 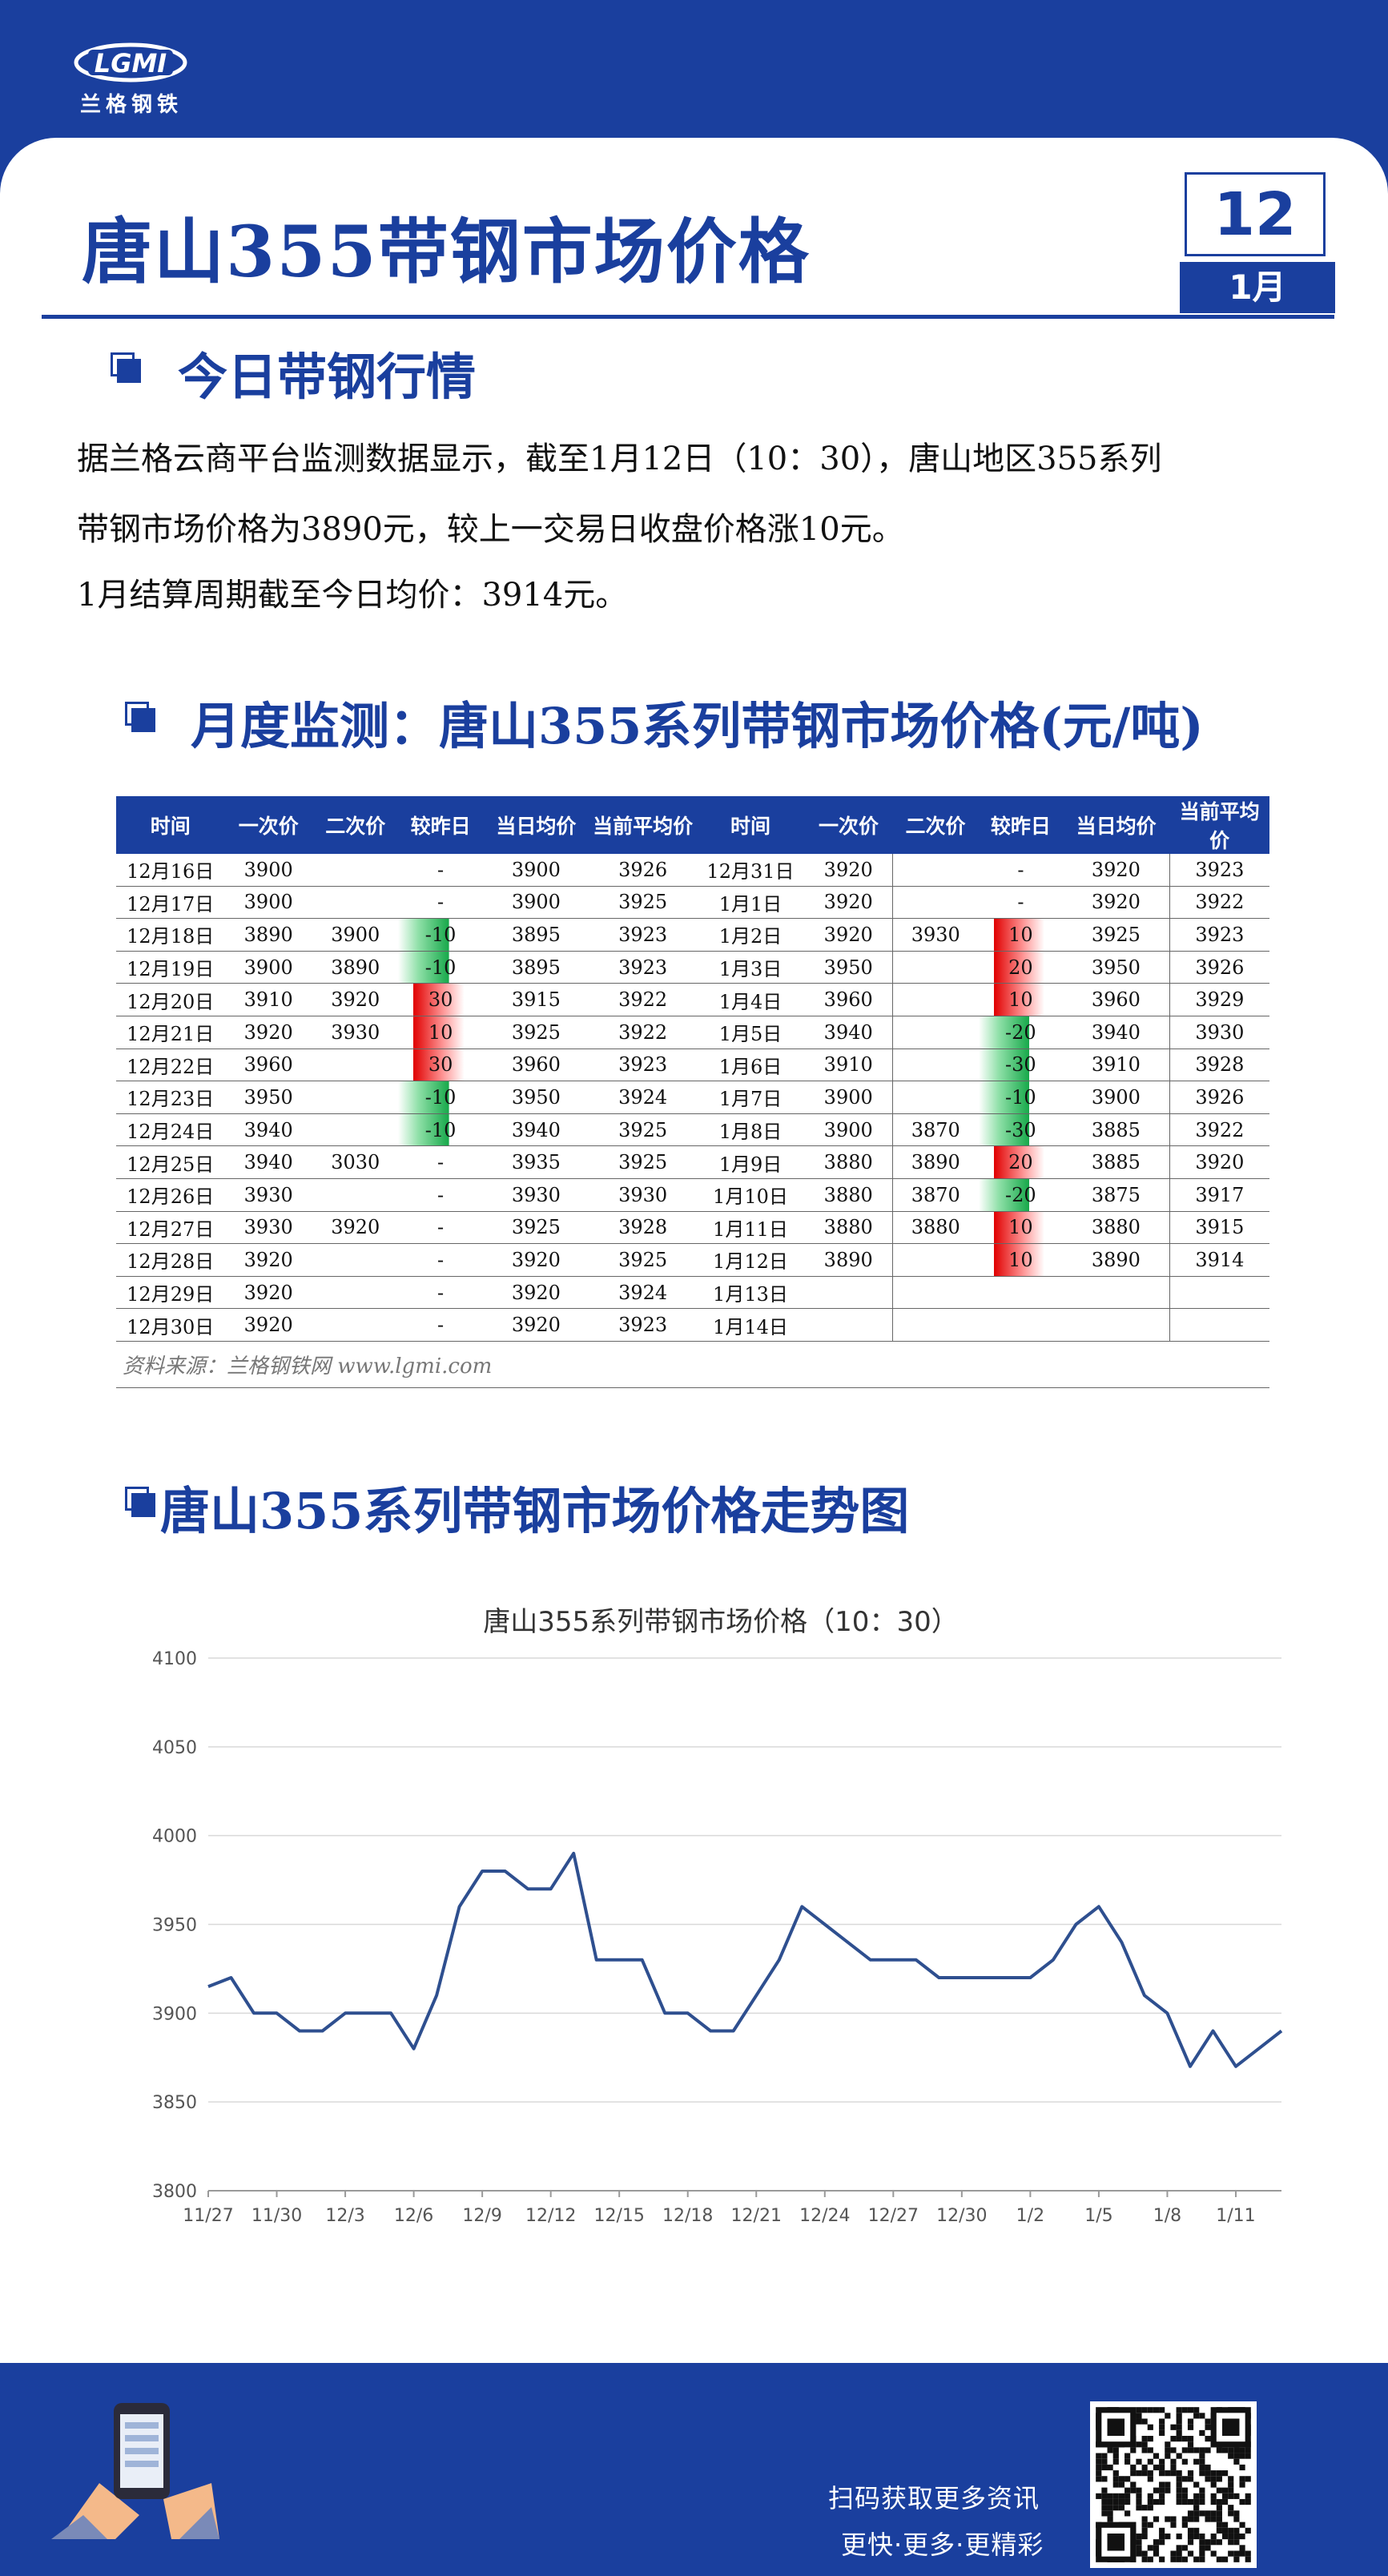 What do you see at coordinates (643, 1260) in the screenshot?
I see `table-cell: 3925` at bounding box center [643, 1260].